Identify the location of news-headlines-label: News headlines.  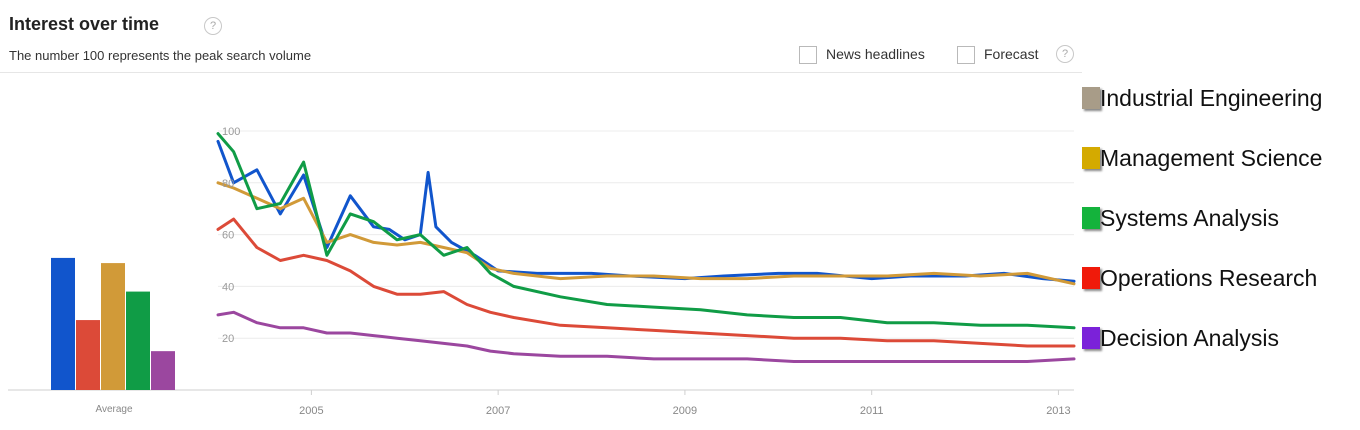
(875, 54).